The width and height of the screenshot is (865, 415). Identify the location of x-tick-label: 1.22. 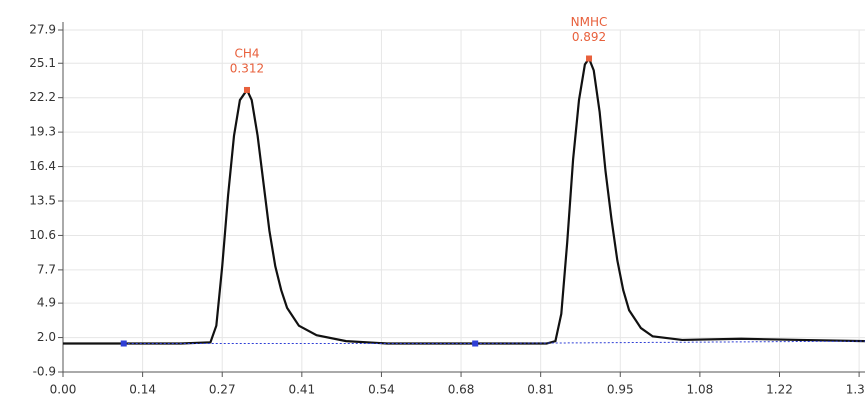
(779, 390).